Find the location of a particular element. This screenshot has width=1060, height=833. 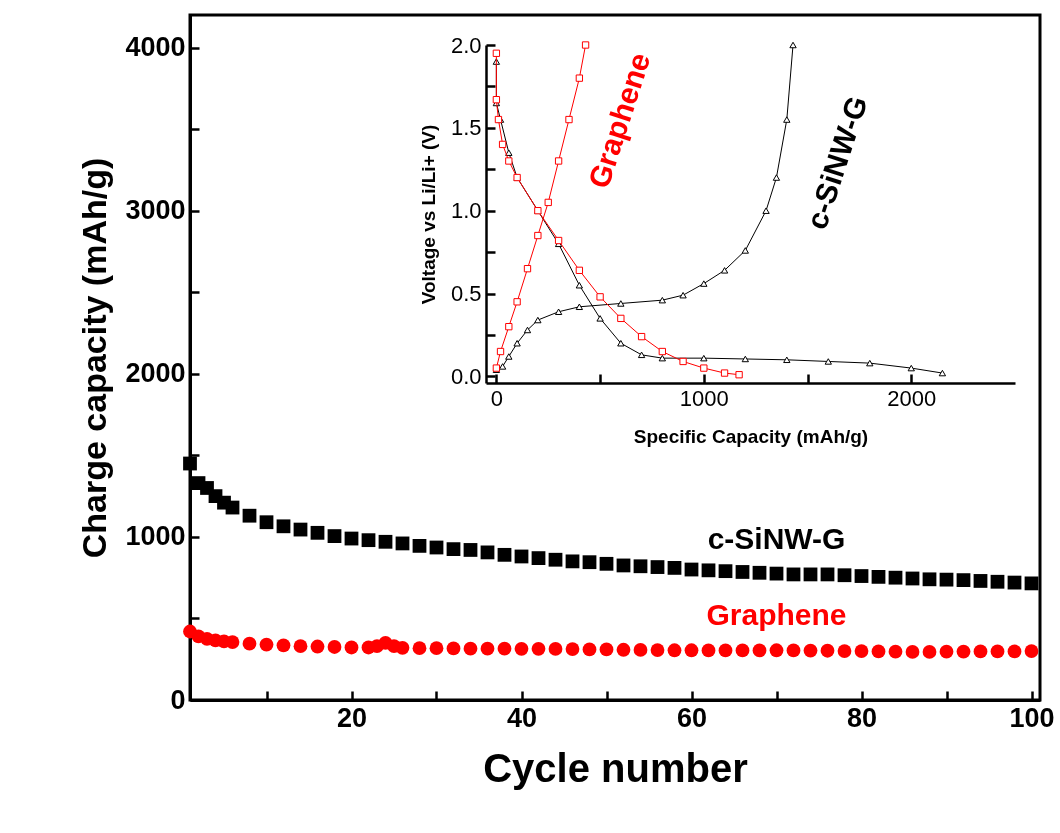

y-tick-label: 2.0 is located at coordinates (466, 45).